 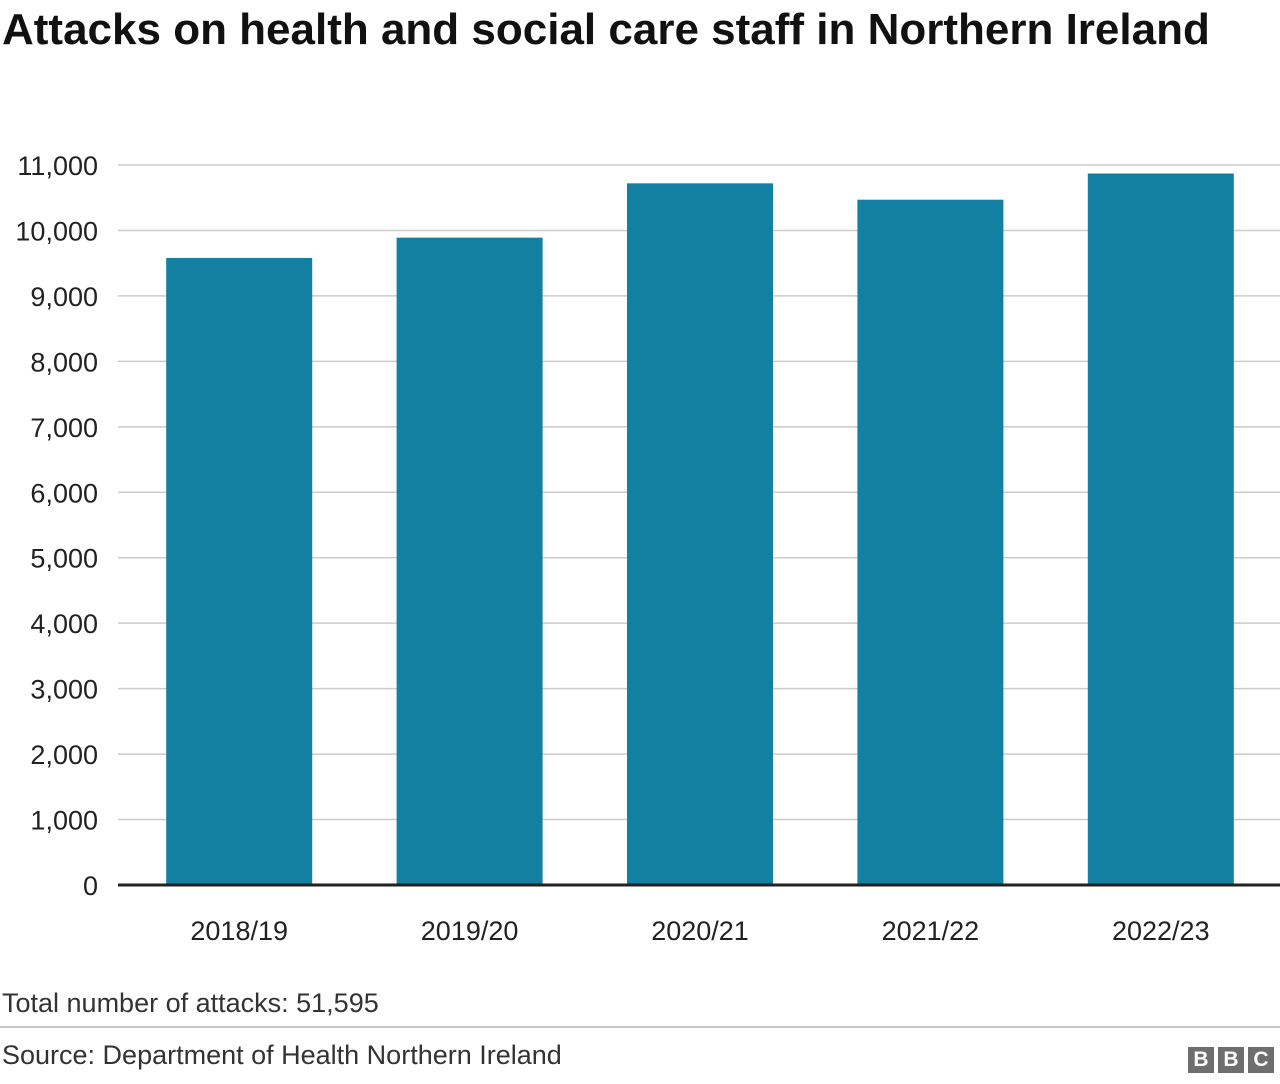 I want to click on x-category-label: 2022/23, so click(x=1161, y=931).